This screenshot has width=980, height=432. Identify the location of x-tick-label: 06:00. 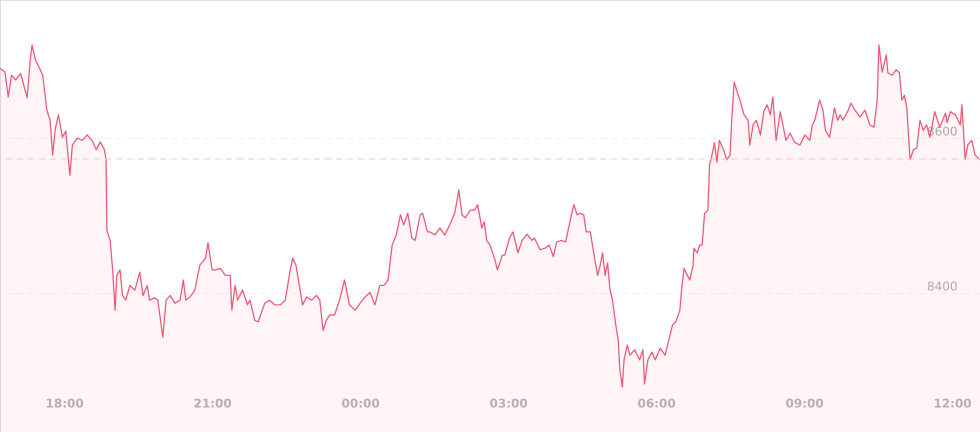
(656, 403).